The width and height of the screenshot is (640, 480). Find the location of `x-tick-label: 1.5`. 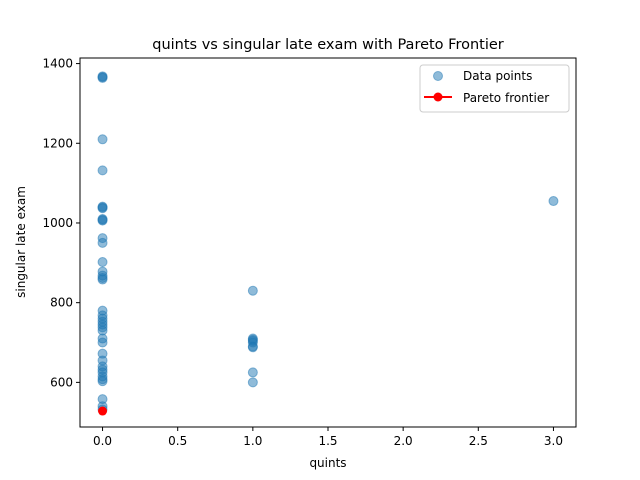

x-tick-label: 1.5 is located at coordinates (327, 441).